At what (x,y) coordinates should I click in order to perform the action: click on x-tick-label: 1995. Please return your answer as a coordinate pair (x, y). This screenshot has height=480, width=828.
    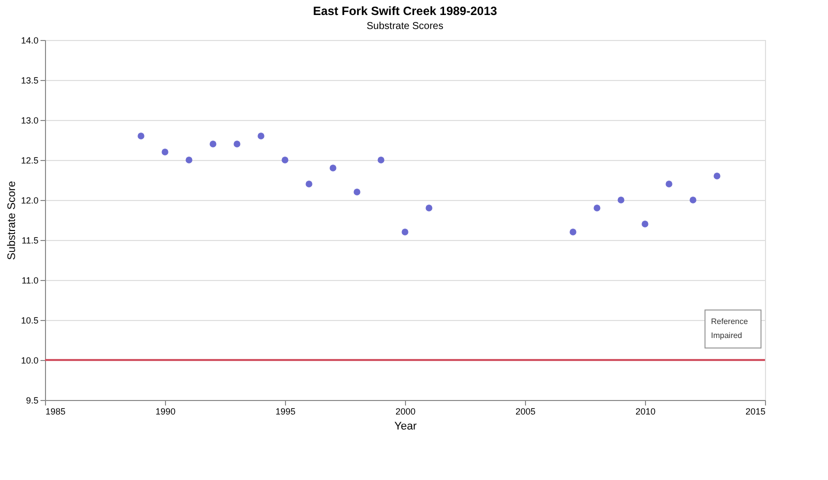
    Looking at the image, I should click on (285, 411).